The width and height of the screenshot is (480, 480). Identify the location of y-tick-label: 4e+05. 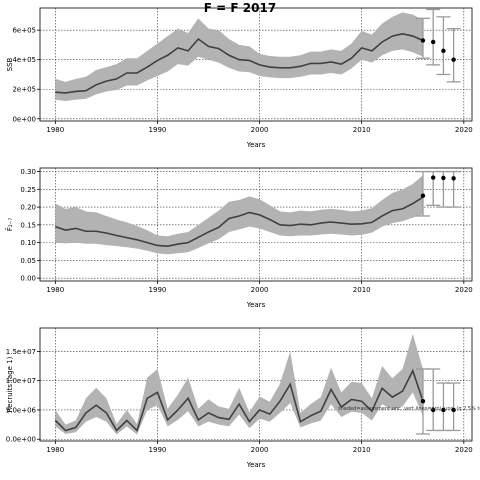
(24, 60).